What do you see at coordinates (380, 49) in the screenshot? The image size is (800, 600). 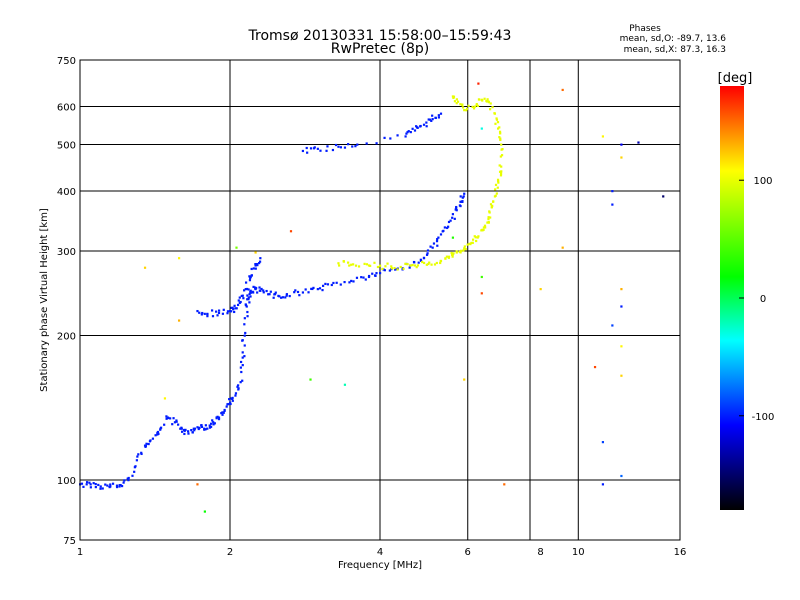 I see `chart-subtitle: RwPretec (8p)` at bounding box center [380, 49].